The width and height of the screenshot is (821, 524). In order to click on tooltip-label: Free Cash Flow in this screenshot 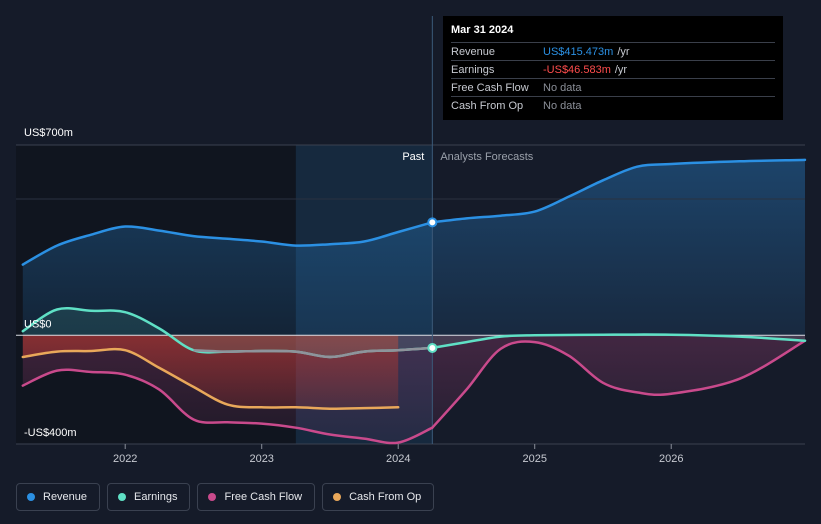, I will do `click(490, 87)`.